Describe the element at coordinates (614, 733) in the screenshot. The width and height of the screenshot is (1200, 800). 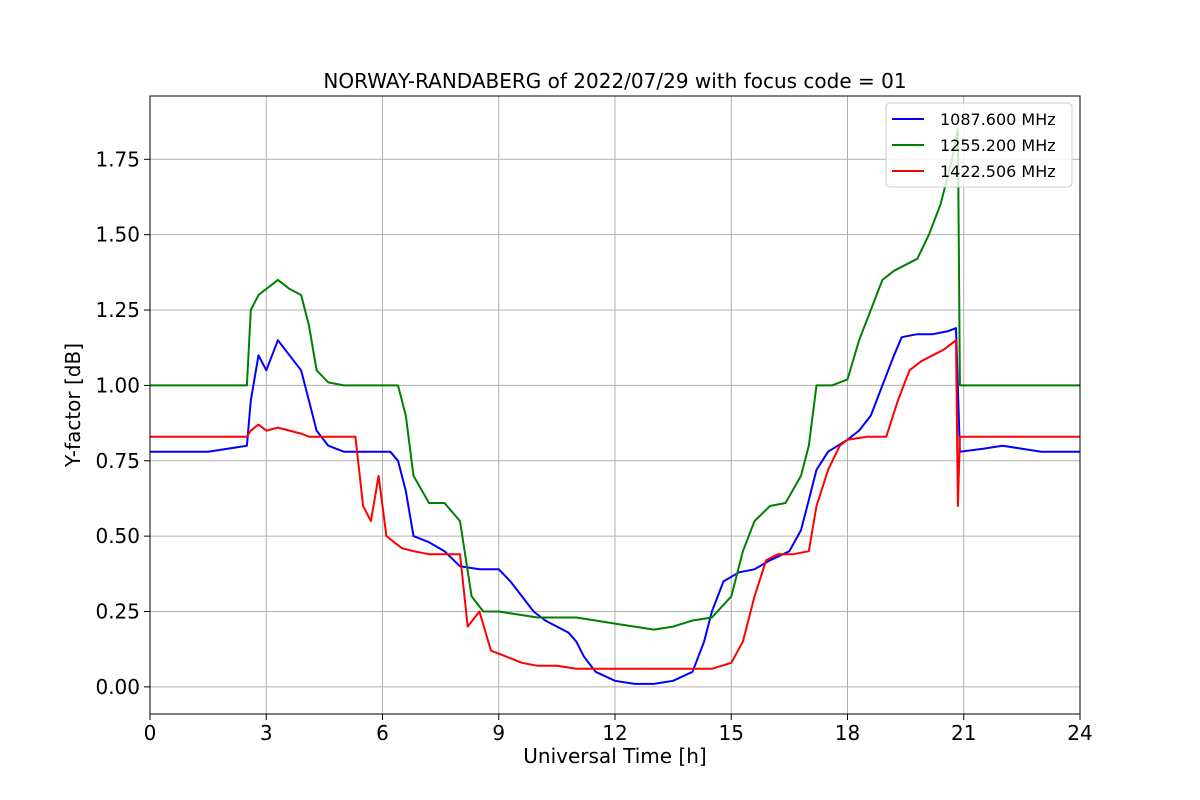
I see `x-tick-label: 12` at that location.